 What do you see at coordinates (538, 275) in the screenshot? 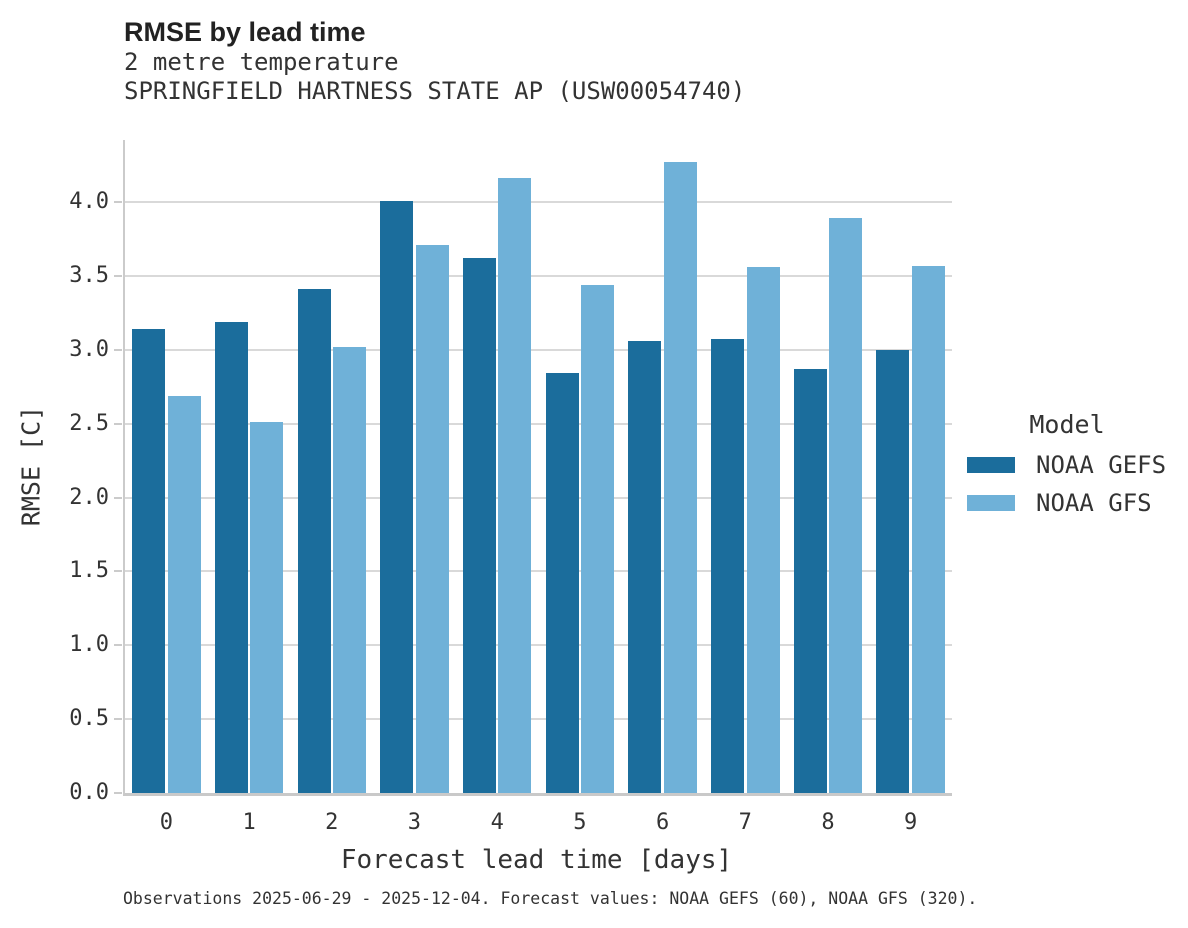
I see `gridline-3.5` at bounding box center [538, 275].